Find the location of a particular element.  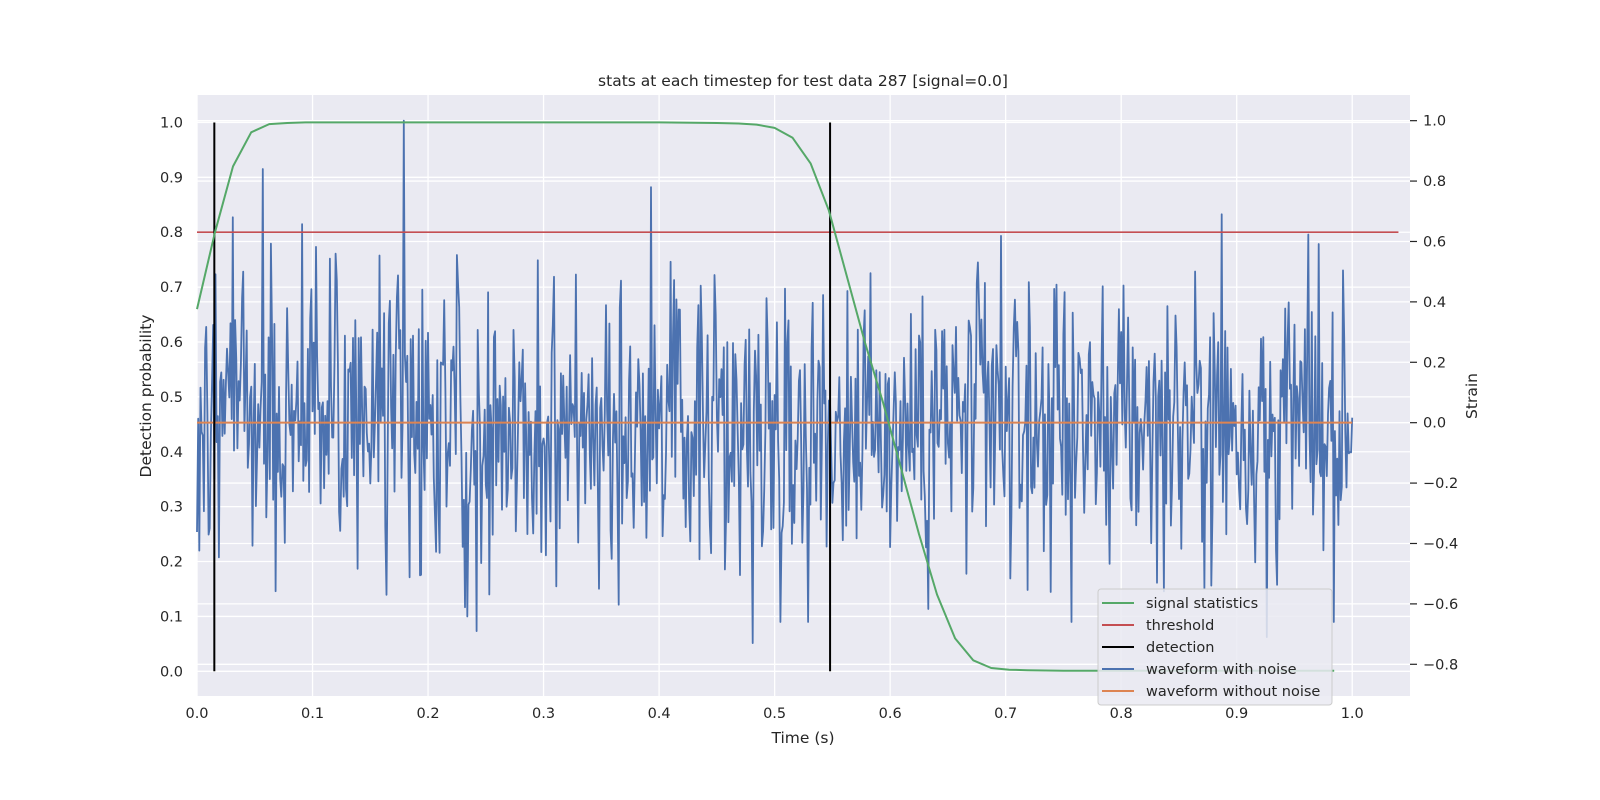

x-axis-label: Time (s) is located at coordinates (802, 738).